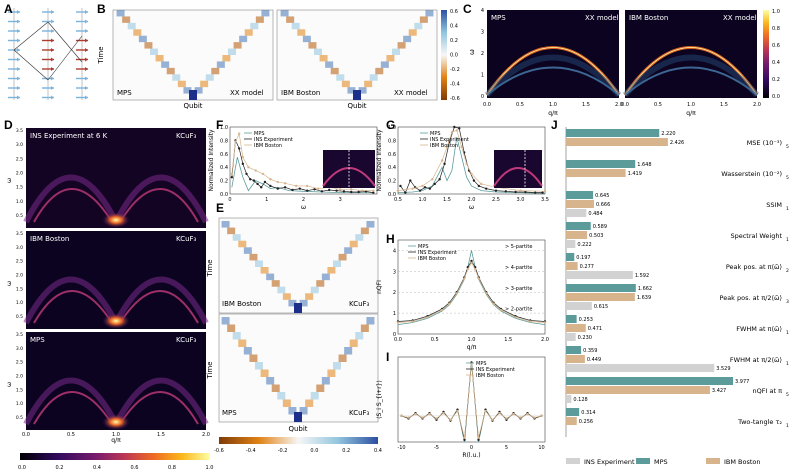 This screenshot has height=476, width=793. I want to click on panel-d-map-label: INS Experiment at 6 K, so click(69, 136).